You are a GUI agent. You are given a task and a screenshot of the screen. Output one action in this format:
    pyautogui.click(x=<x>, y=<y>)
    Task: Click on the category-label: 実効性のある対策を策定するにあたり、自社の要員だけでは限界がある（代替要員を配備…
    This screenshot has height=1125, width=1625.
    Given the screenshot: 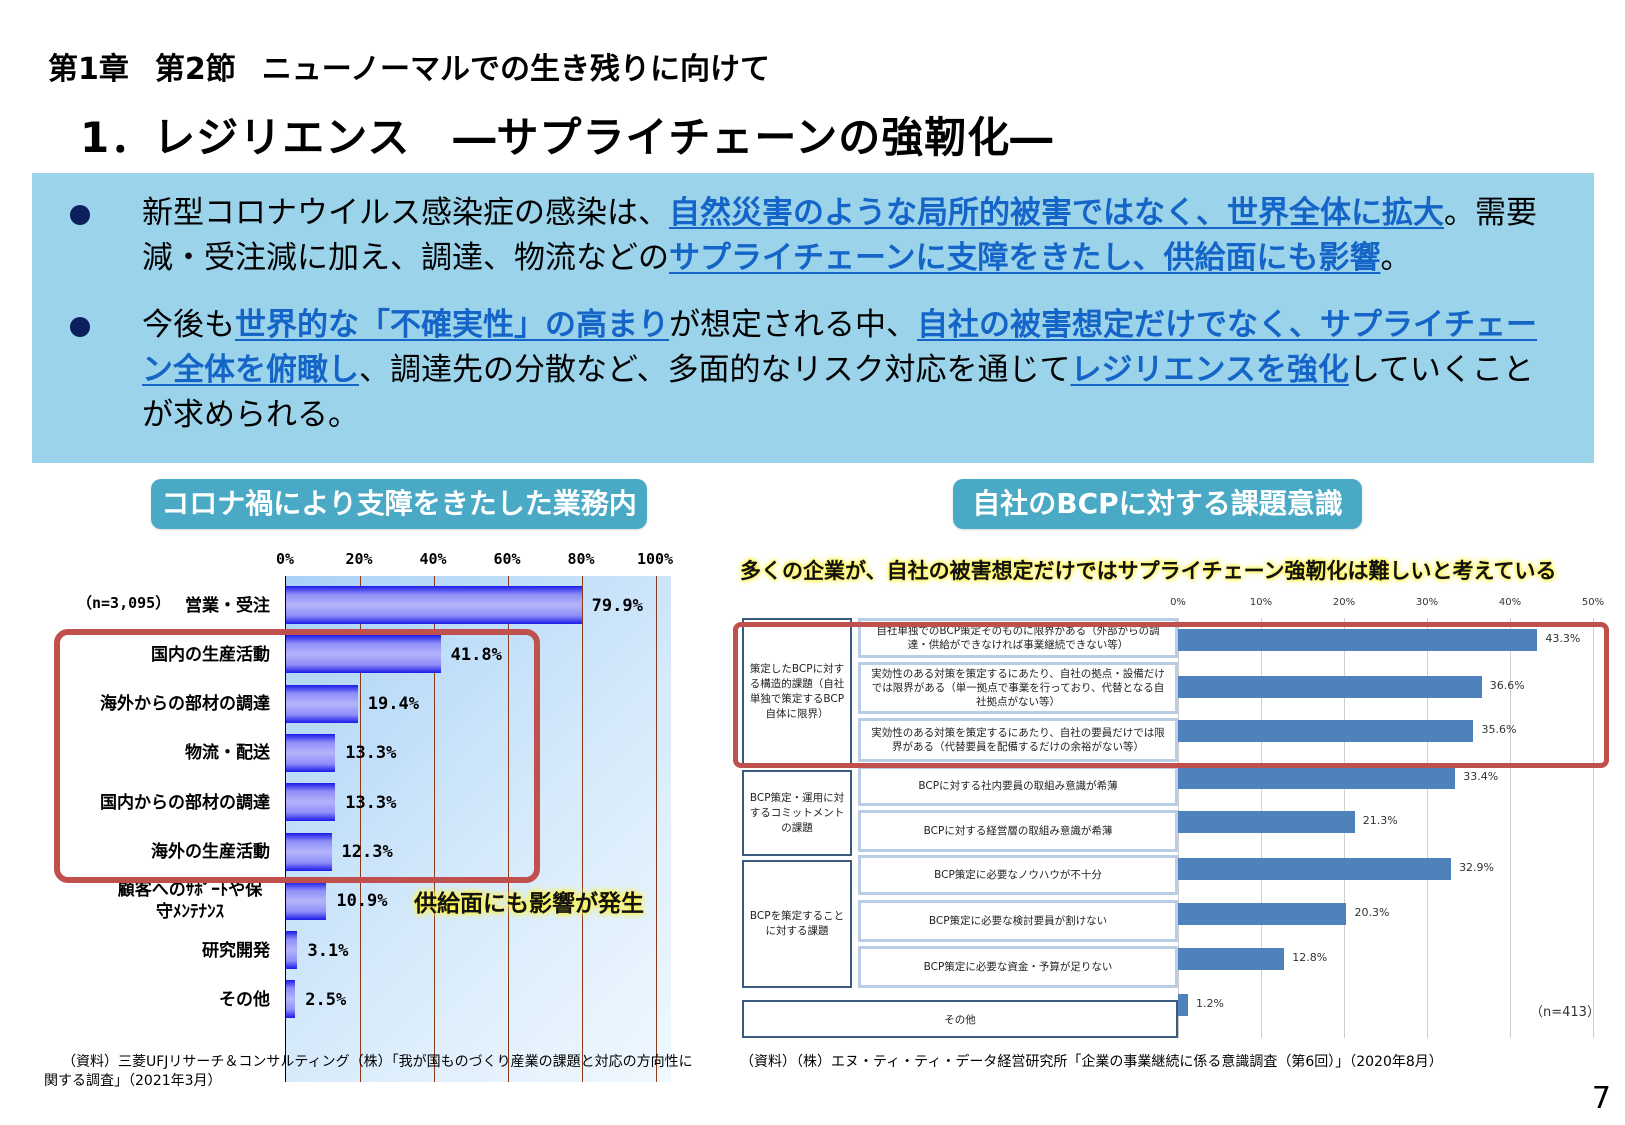 What is the action you would take?
    pyautogui.click(x=1018, y=740)
    